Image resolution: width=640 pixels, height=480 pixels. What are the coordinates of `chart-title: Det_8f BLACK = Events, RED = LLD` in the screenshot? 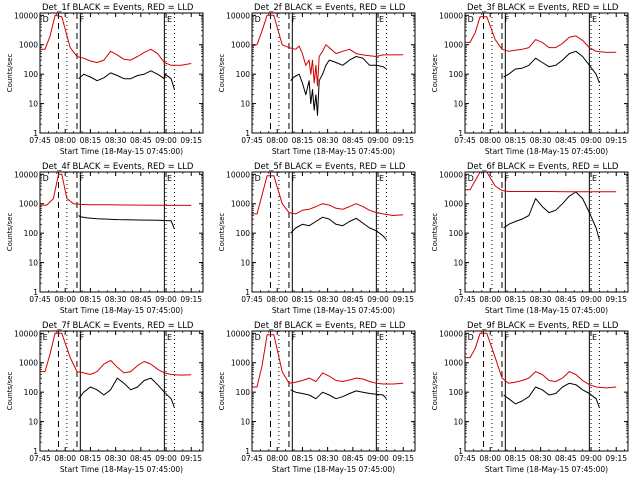 It's located at (330, 326).